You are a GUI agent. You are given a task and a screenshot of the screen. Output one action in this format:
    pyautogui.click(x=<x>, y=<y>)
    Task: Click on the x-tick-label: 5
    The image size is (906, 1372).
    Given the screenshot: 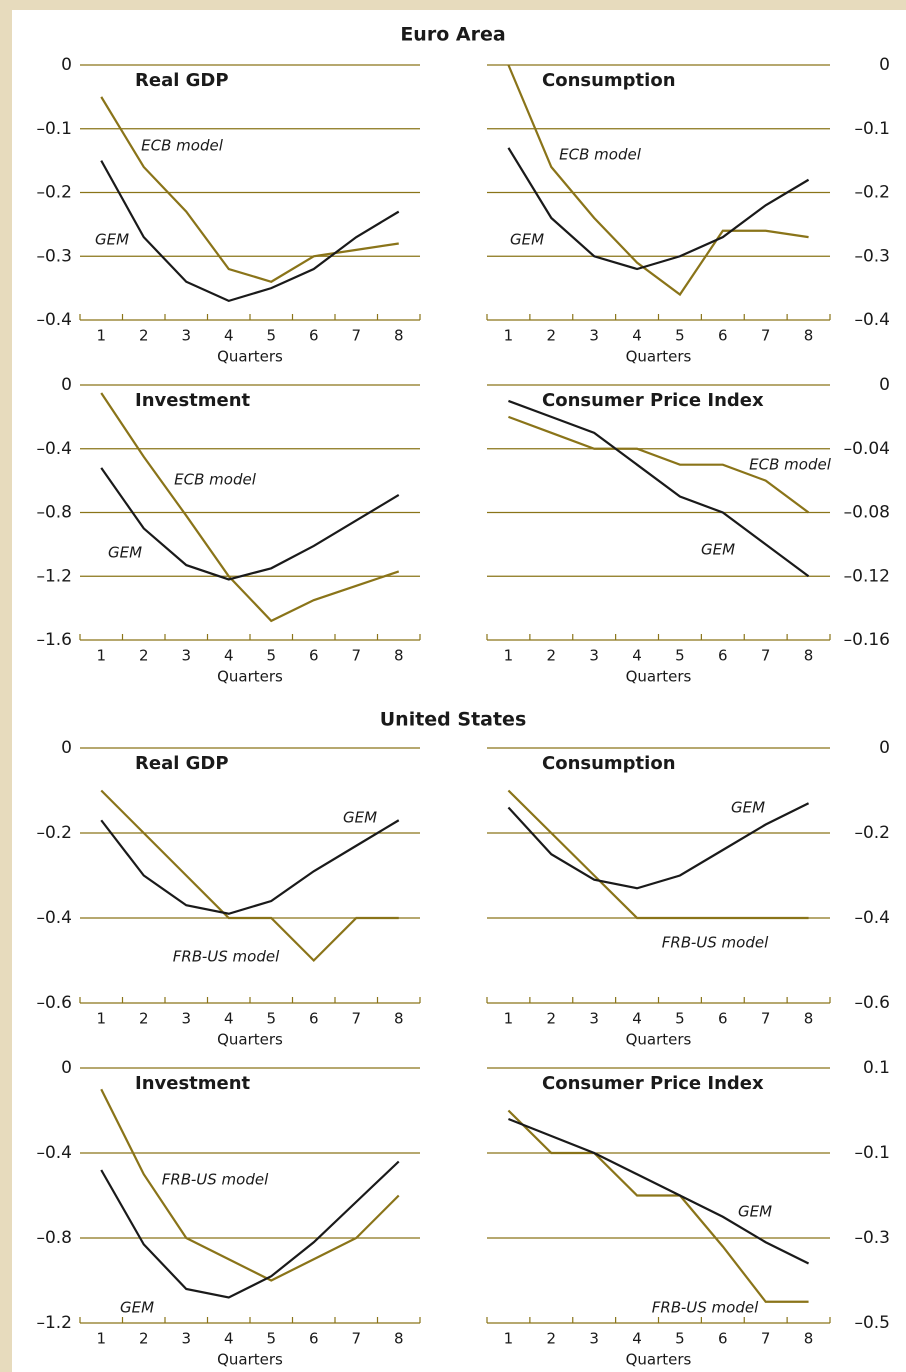 What is the action you would take?
    pyautogui.click(x=680, y=1019)
    